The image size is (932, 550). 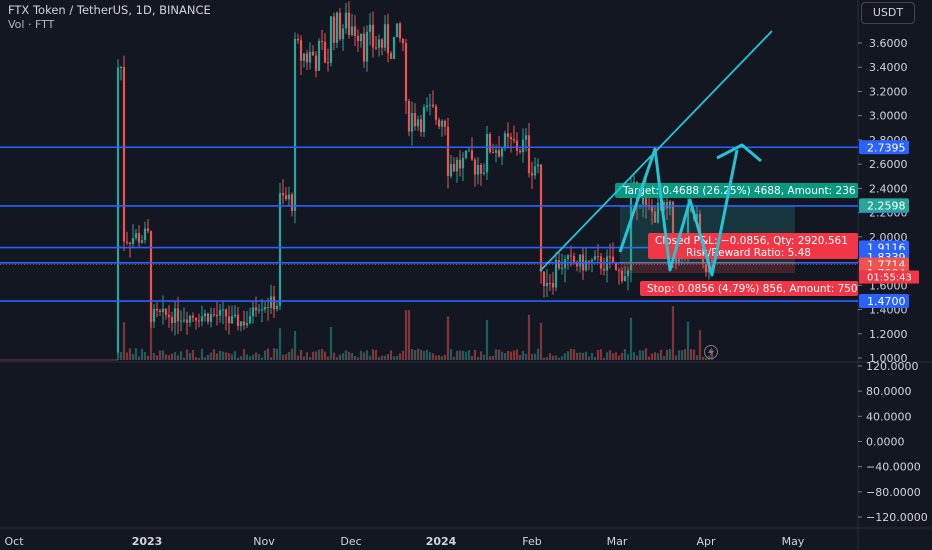 What do you see at coordinates (884, 301) in the screenshot?
I see `level-price-badge: 1.4700` at bounding box center [884, 301].